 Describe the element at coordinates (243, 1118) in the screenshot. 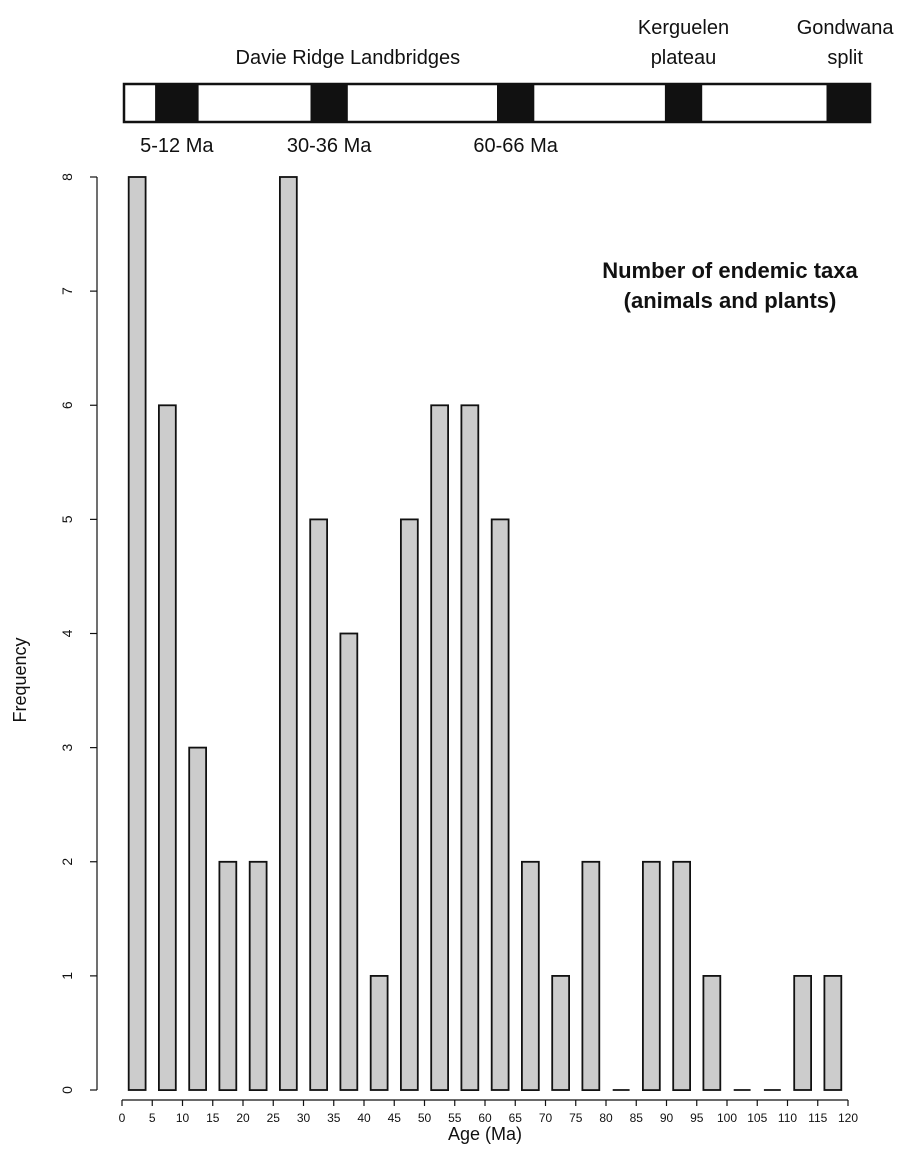

I see `x-tick-label: 20` at that location.